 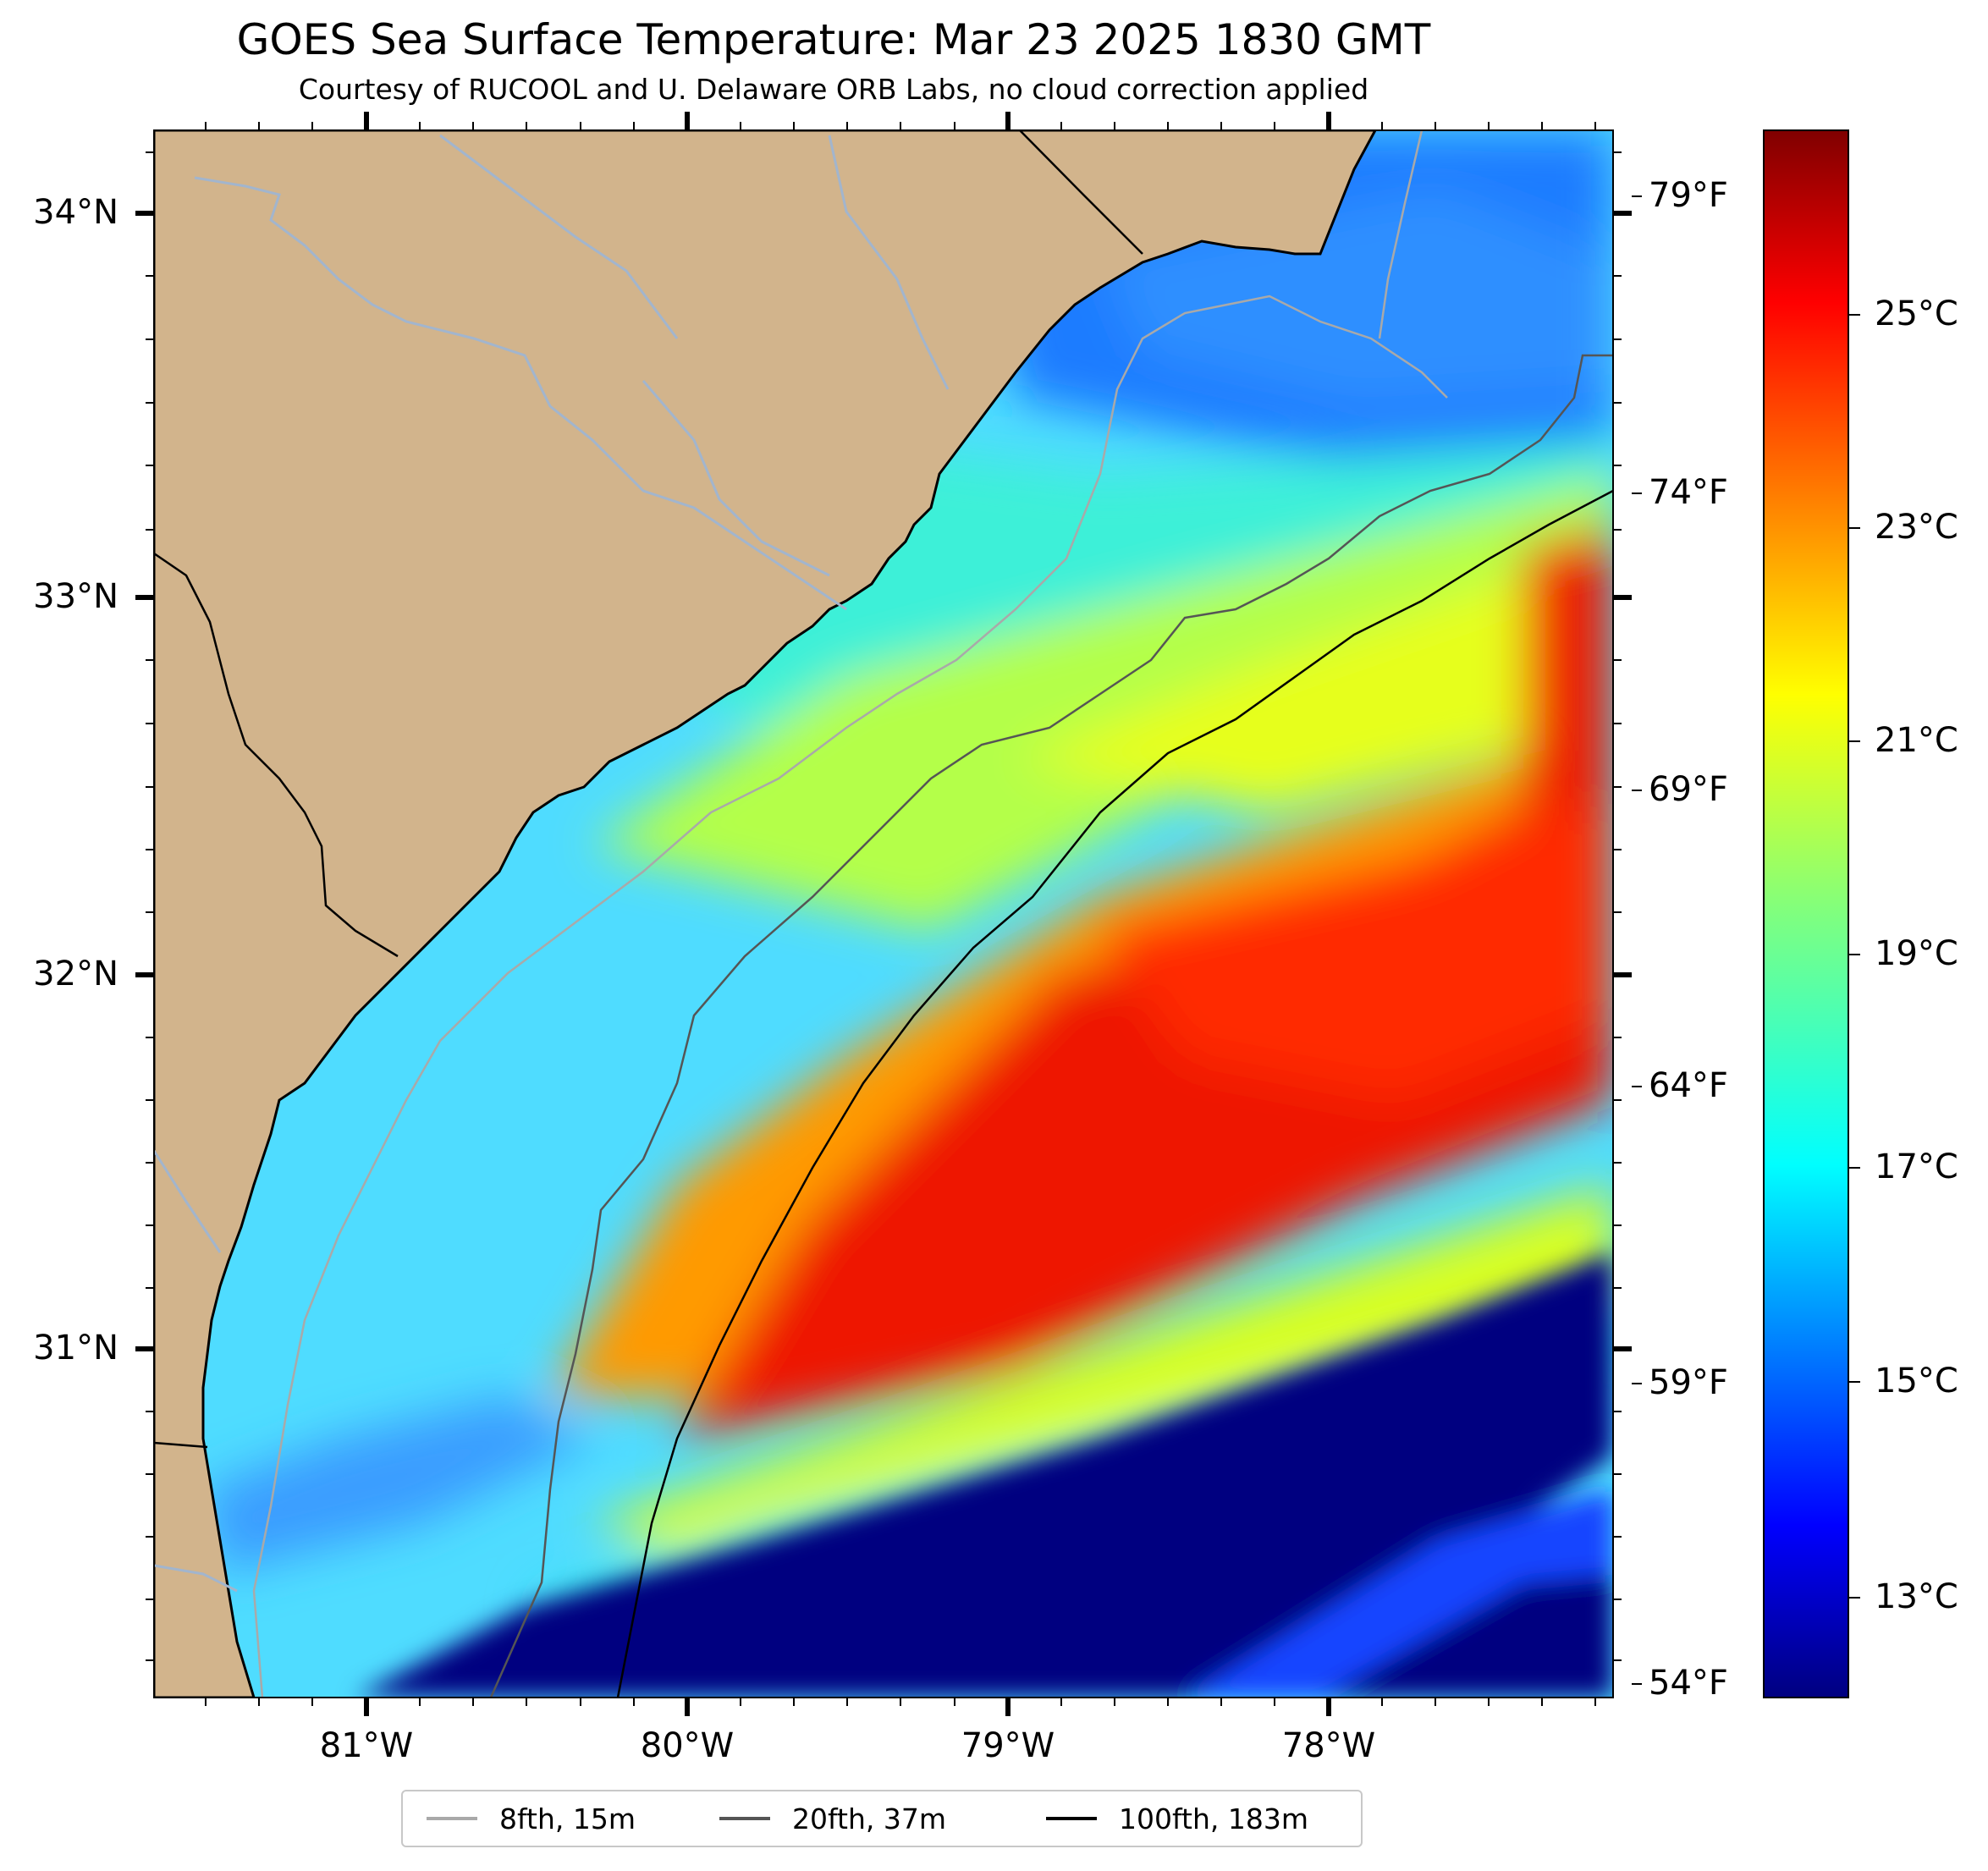 I want to click on f-label-79: 79°F, so click(x=1688, y=195).